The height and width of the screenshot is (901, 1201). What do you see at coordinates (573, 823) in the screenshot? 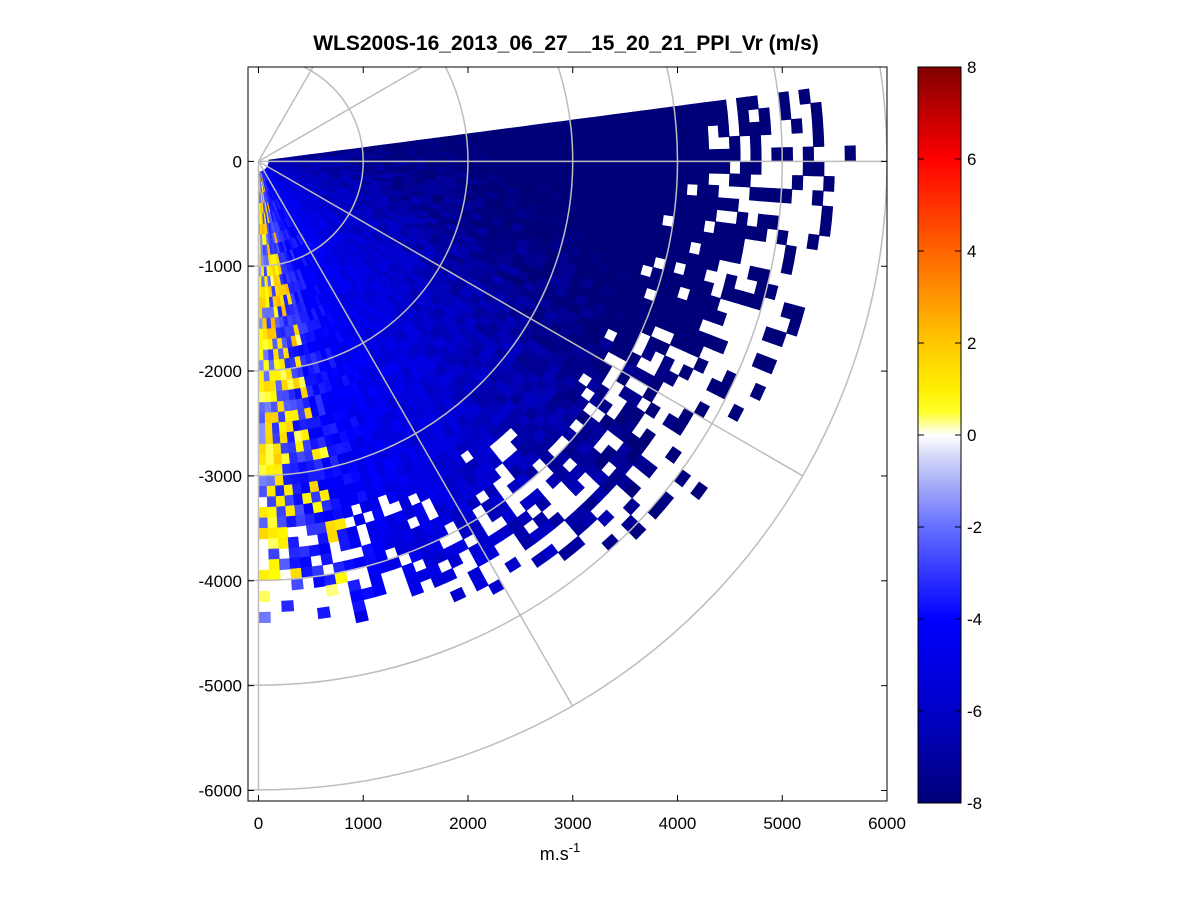
I see `x-tick-label: 3000` at bounding box center [573, 823].